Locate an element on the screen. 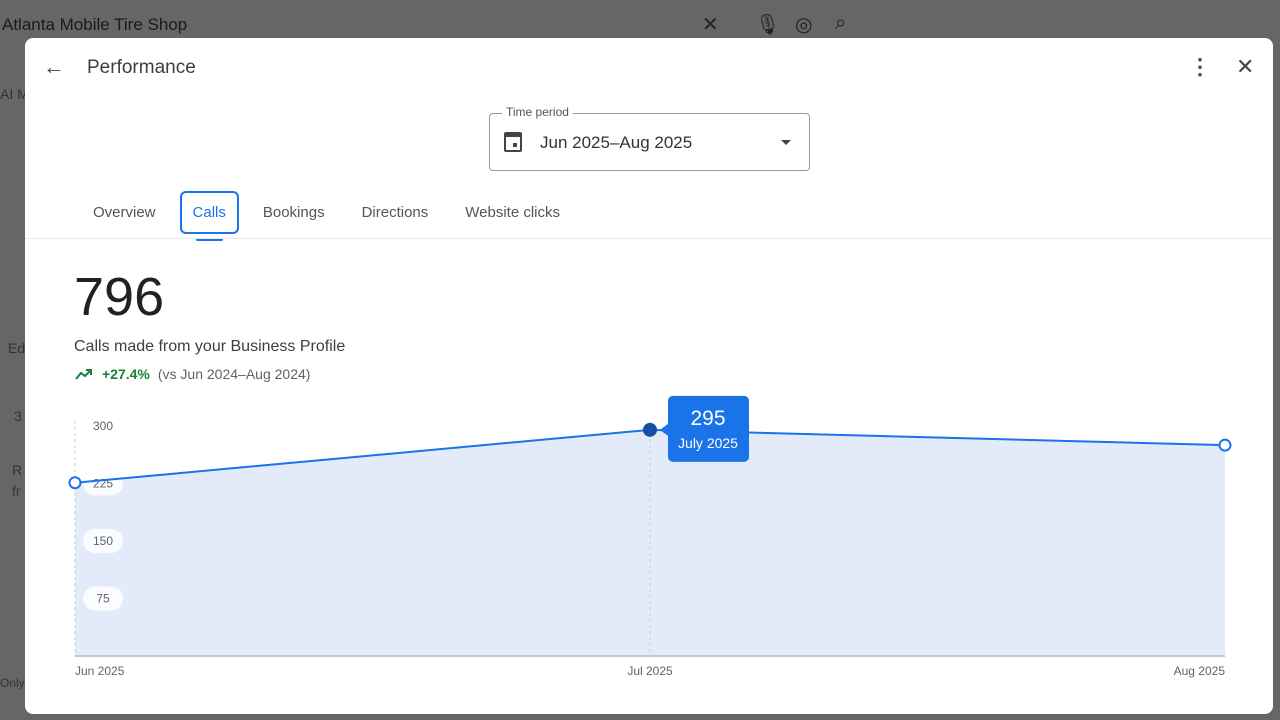 This screenshot has height=720, width=1280. time-period-select: Time period Jun 2025–Aug 2025 is located at coordinates (649, 138).